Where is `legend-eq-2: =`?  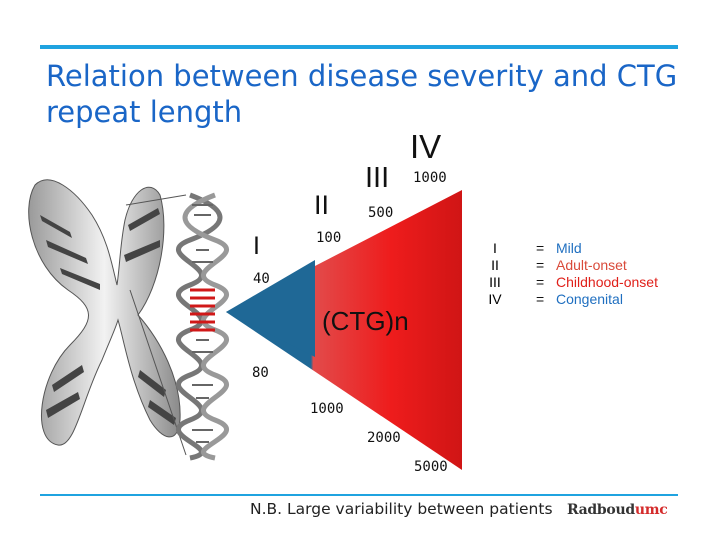
legend-eq-2: = is located at coordinates (540, 265).